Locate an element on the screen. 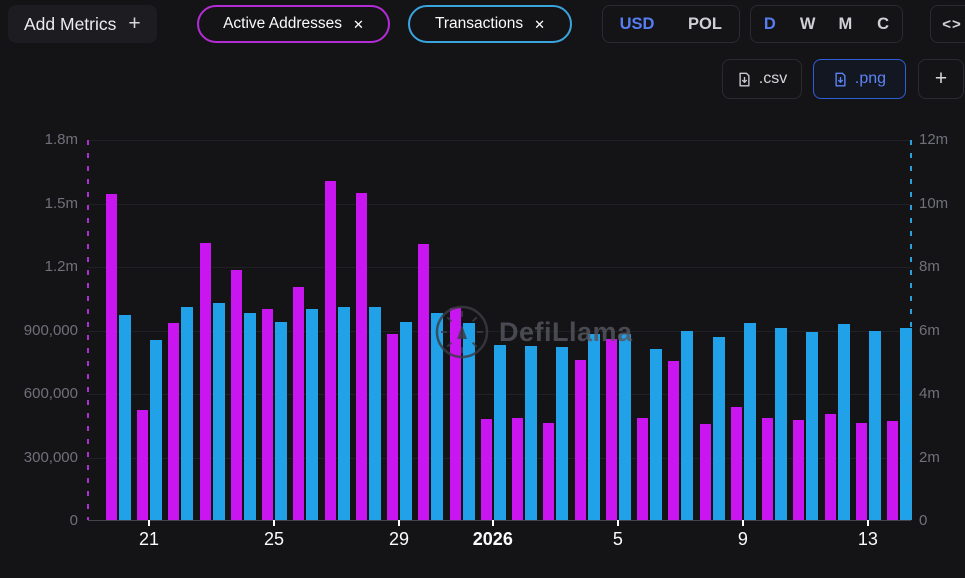 This screenshot has width=965, height=578. left-axis-tick-label: 1.5m is located at coordinates (61, 203).